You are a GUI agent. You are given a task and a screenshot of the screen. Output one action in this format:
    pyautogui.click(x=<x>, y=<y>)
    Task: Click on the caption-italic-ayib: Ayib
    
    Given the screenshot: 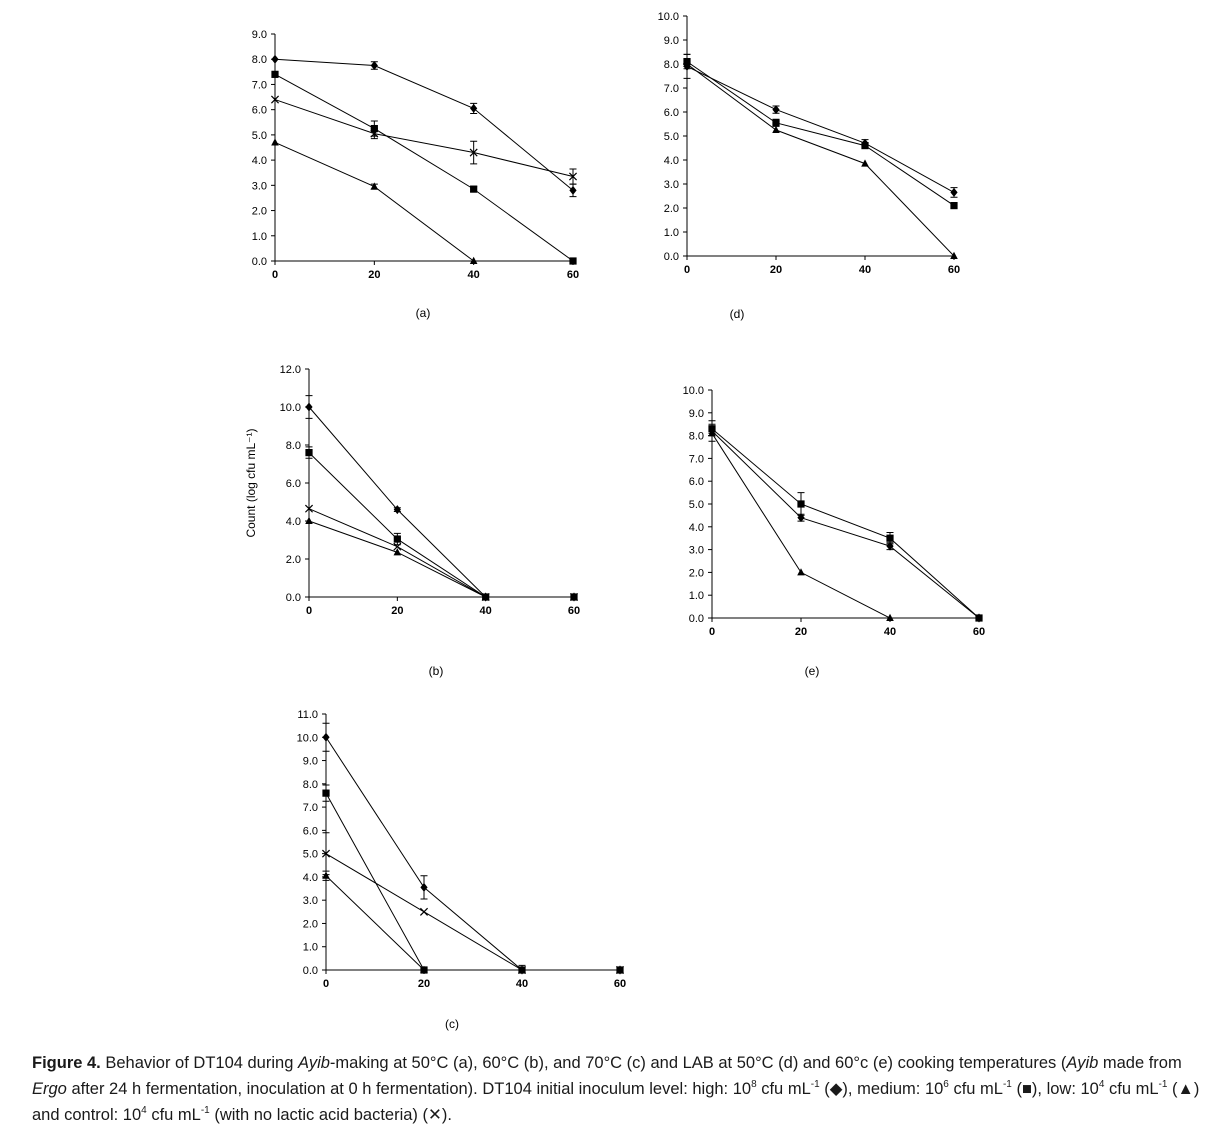 What is the action you would take?
    pyautogui.click(x=313, y=1063)
    